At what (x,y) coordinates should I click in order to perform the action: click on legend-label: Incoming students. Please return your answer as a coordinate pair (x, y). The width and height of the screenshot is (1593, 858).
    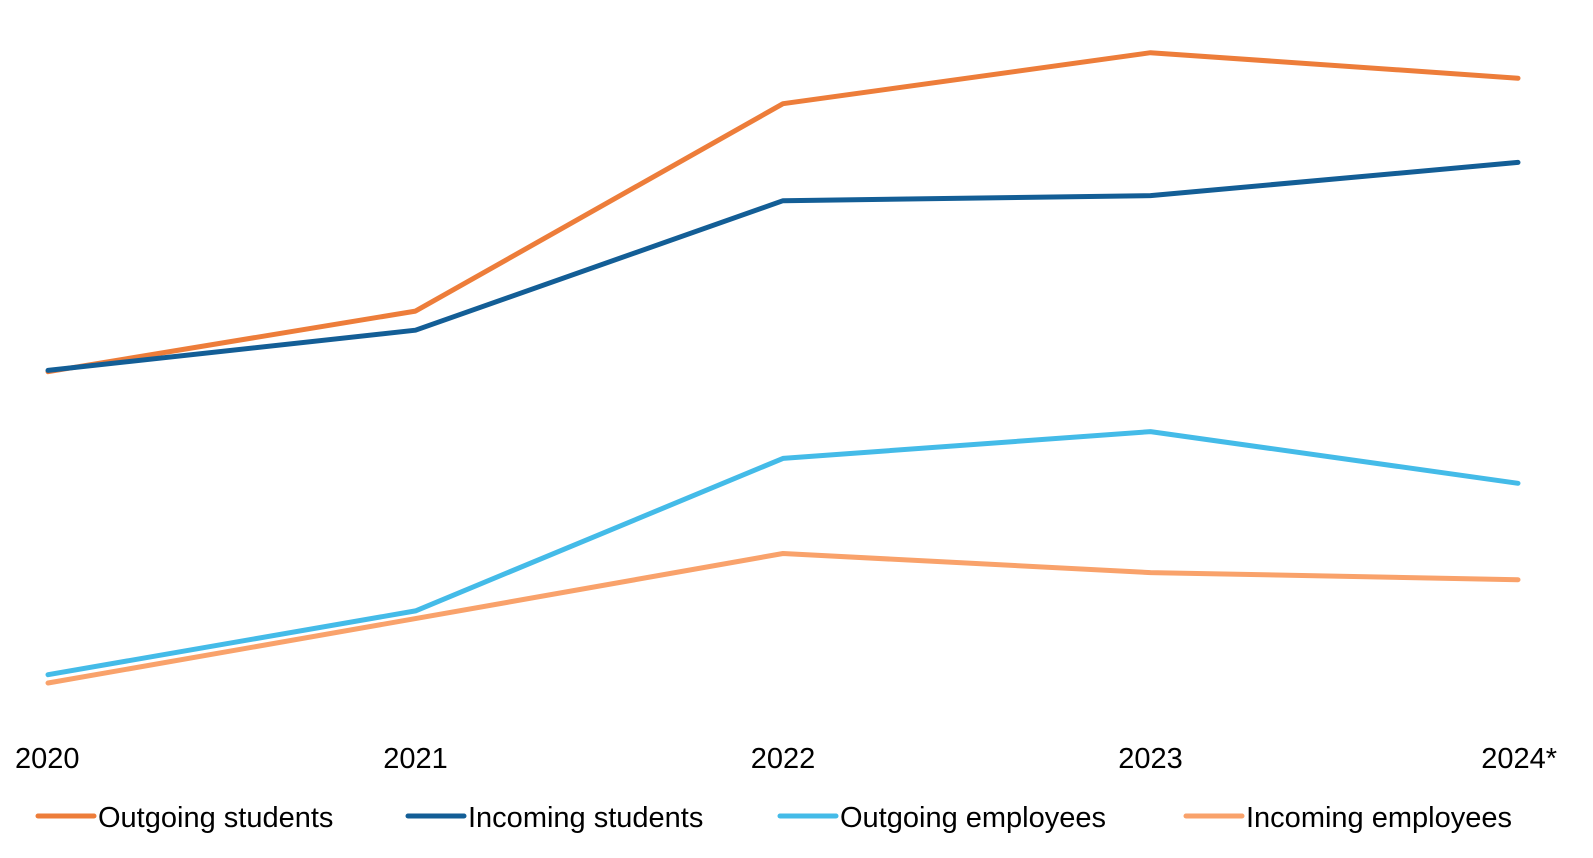
    Looking at the image, I should click on (585, 818).